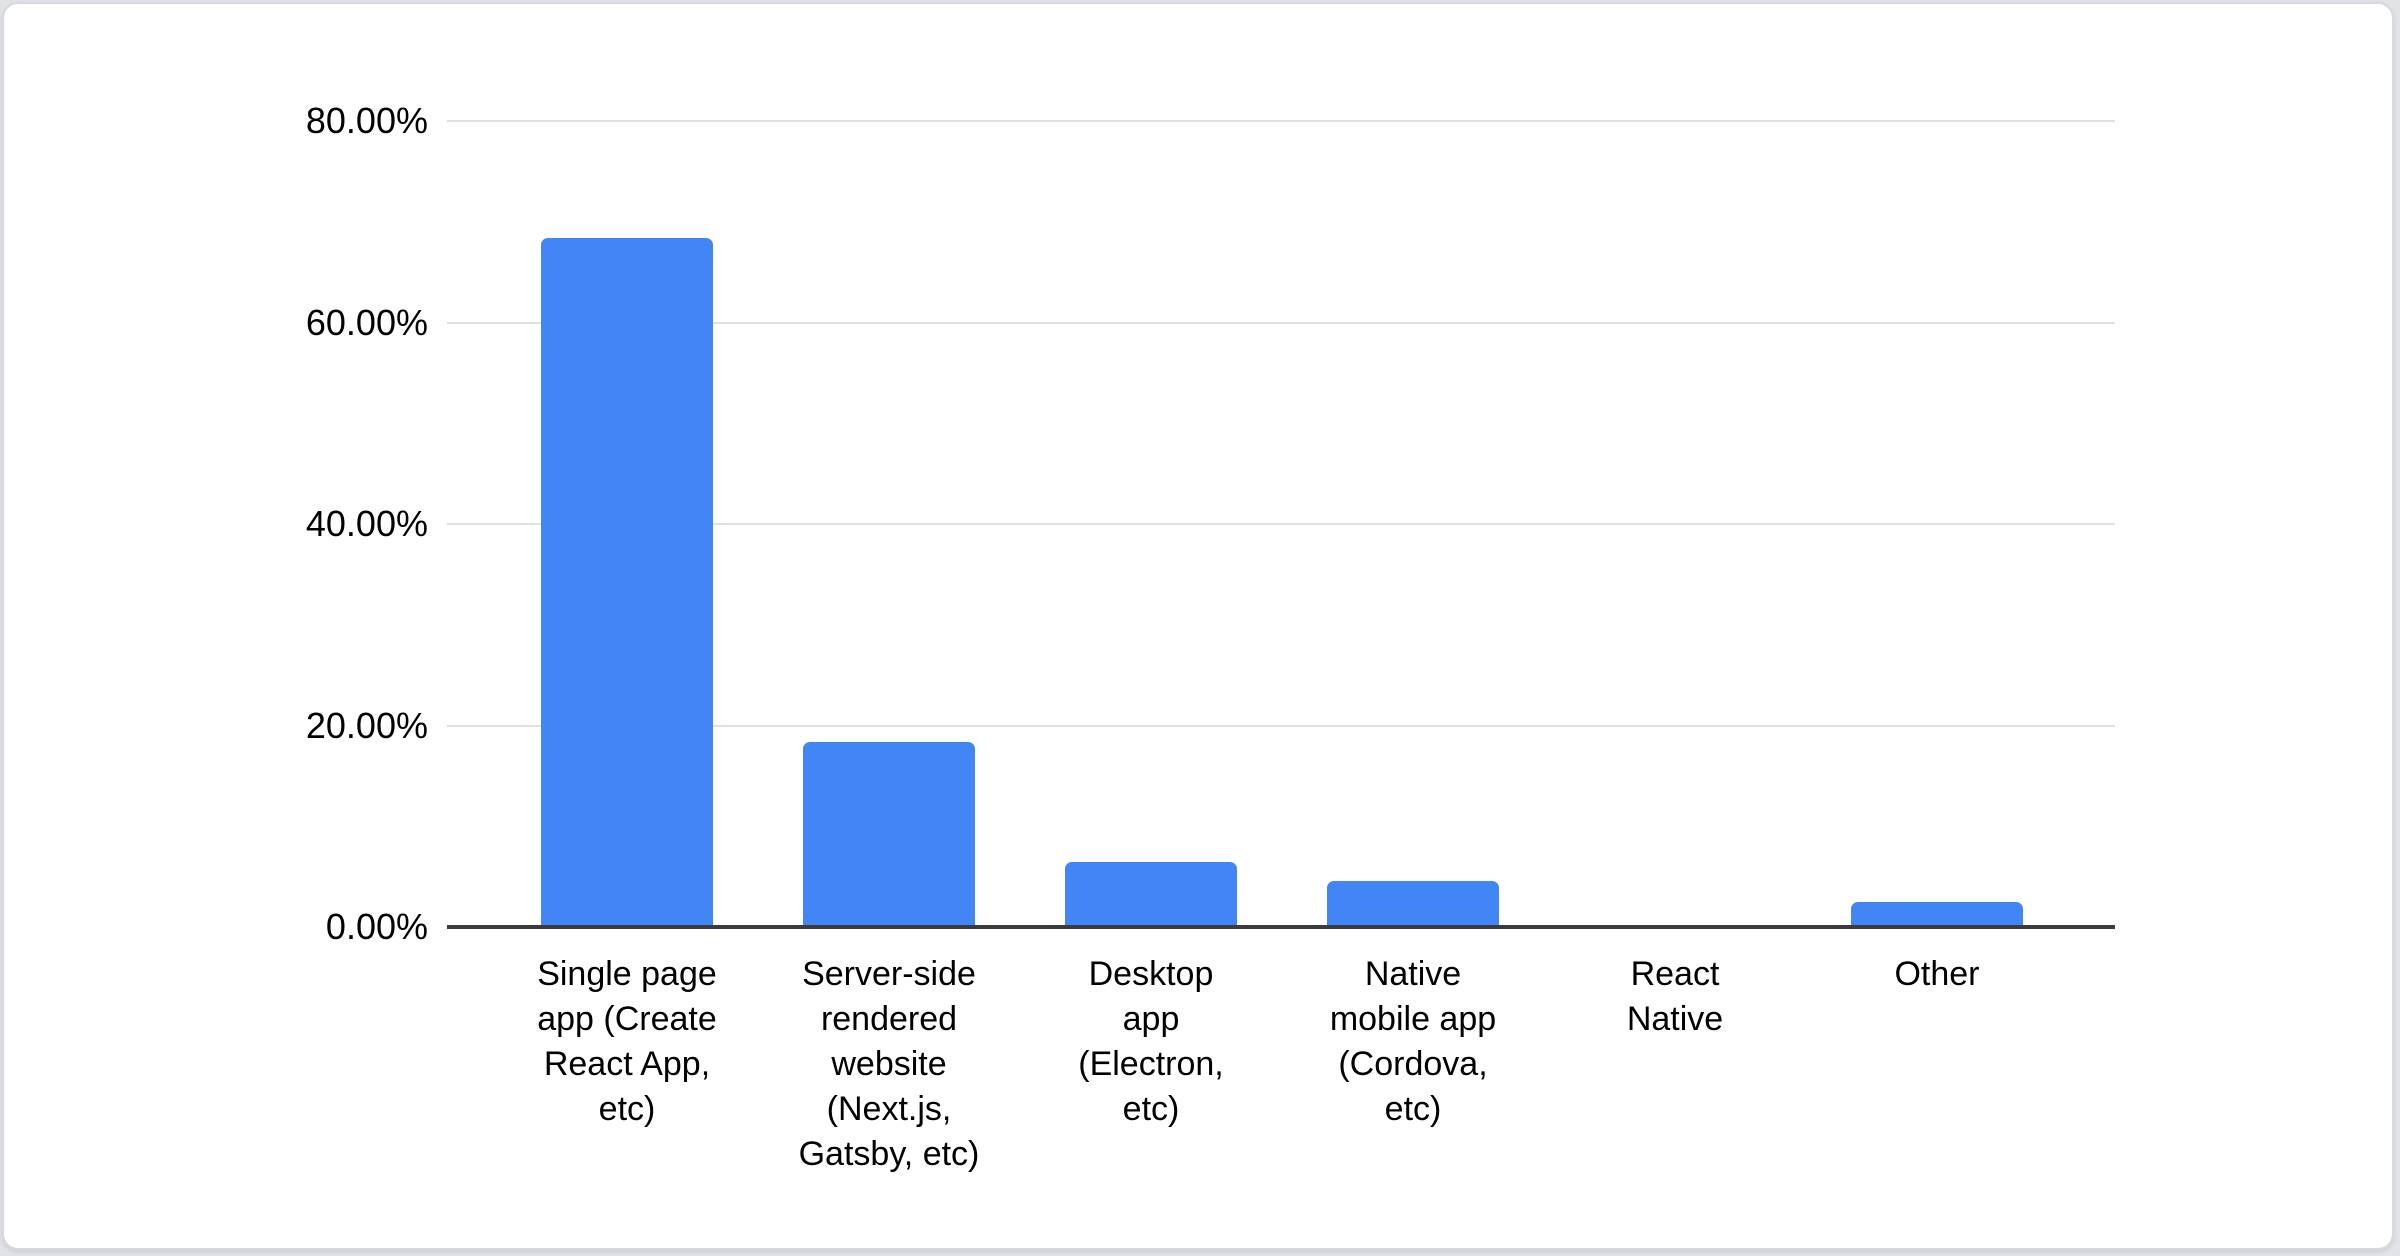 The width and height of the screenshot is (2400, 1256). What do you see at coordinates (366, 725) in the screenshot?
I see `y-axis-tick-label: 20.00%` at bounding box center [366, 725].